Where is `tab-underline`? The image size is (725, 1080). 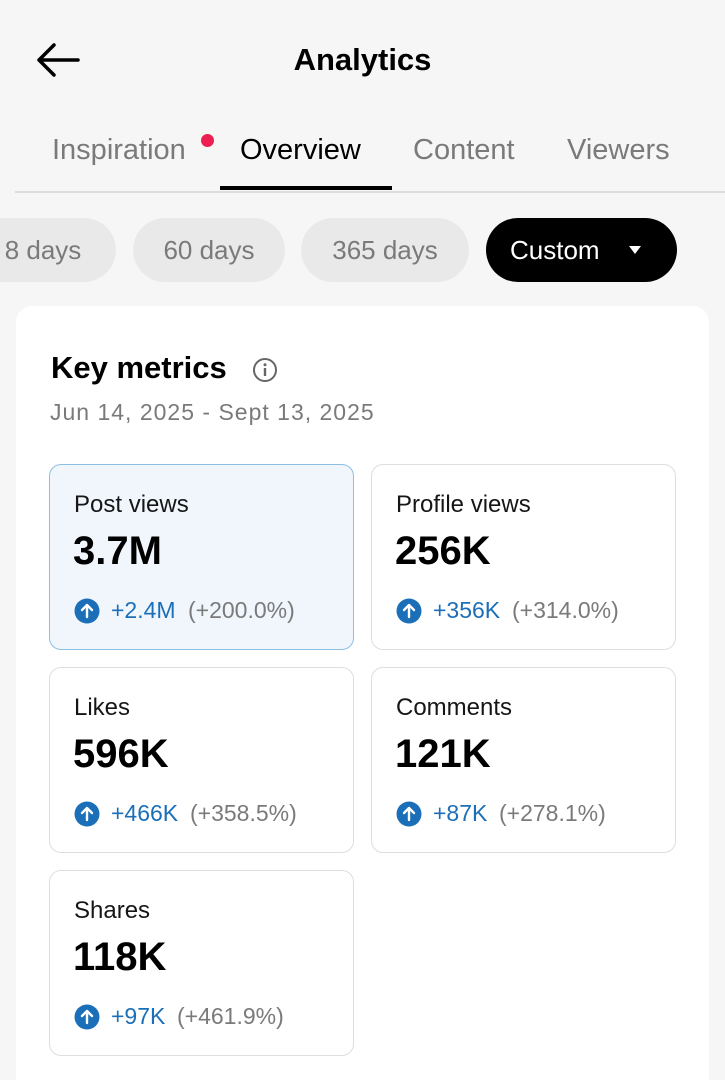 tab-underline is located at coordinates (306, 188).